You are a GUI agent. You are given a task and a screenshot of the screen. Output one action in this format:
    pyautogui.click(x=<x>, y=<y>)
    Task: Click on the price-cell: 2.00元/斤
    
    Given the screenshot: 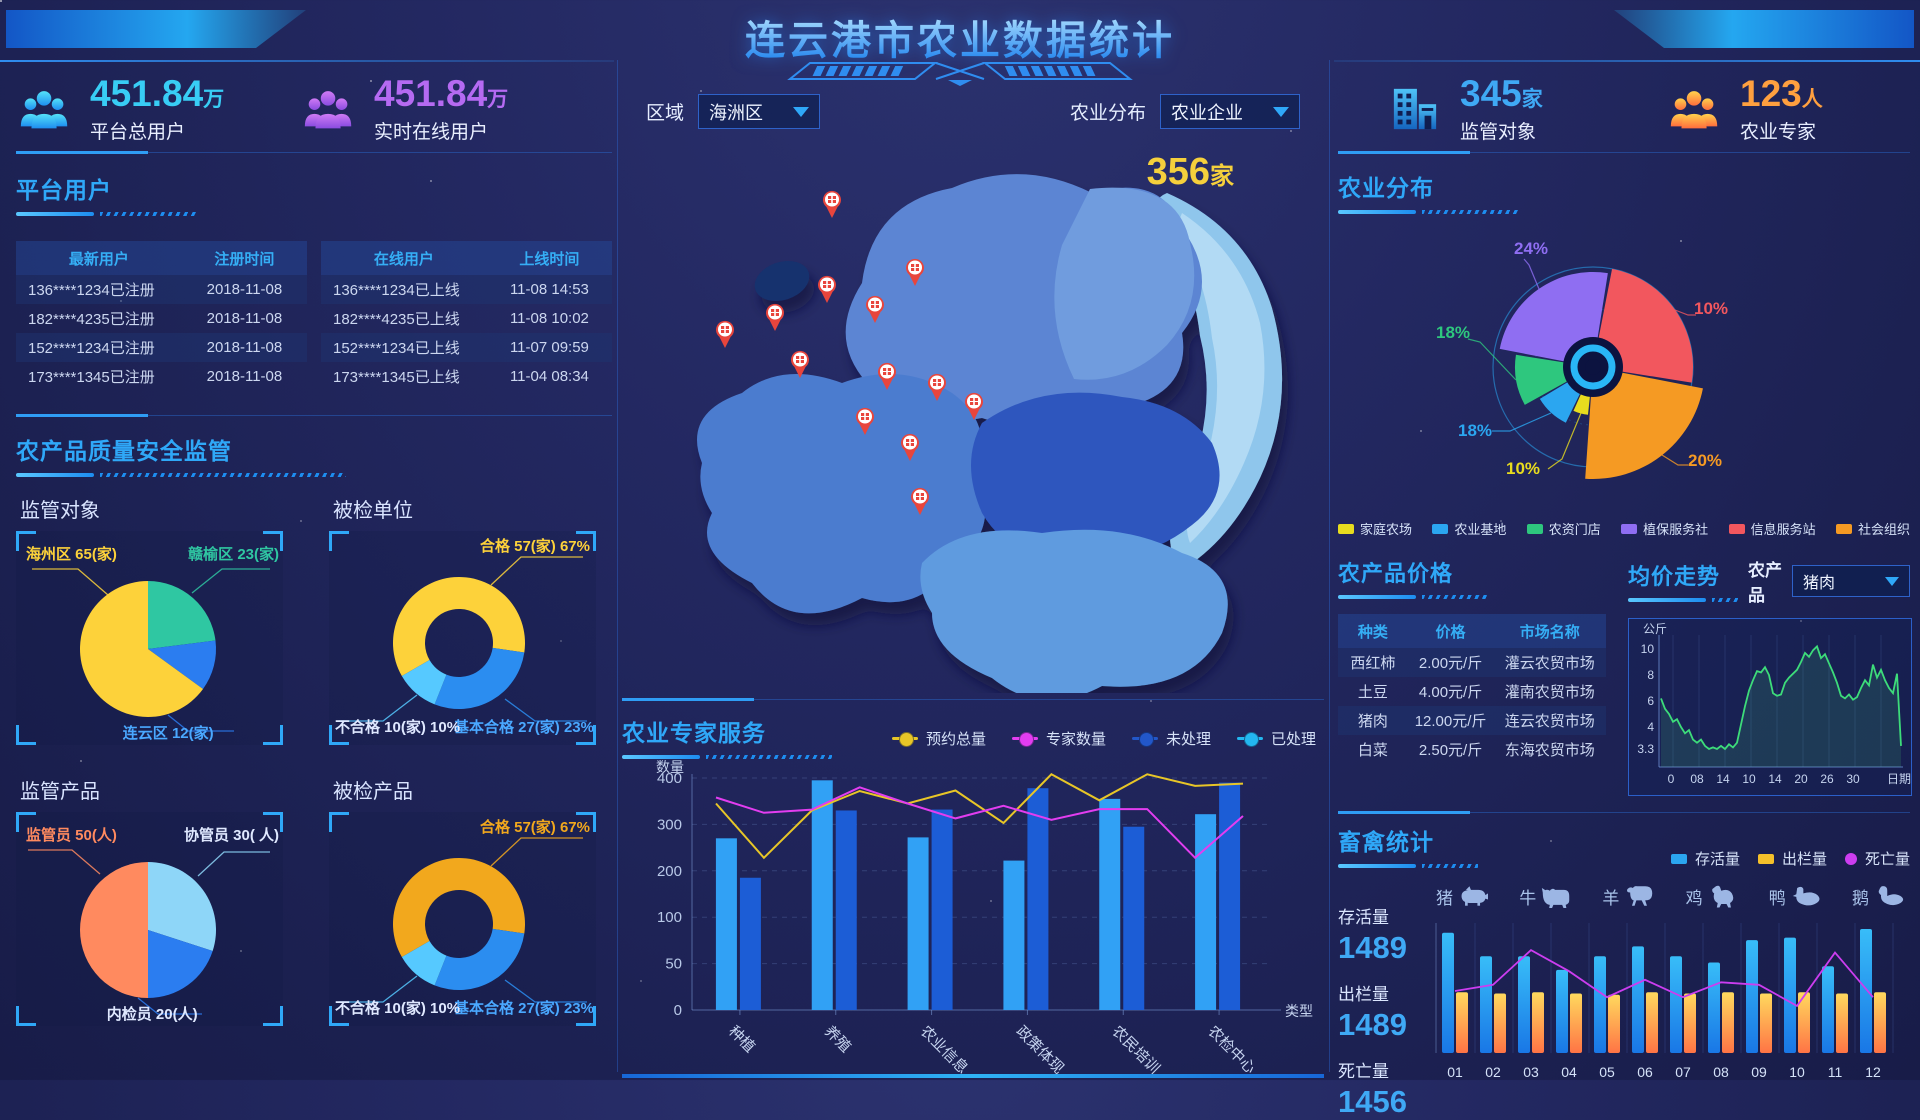 What is the action you would take?
    pyautogui.click(x=1450, y=663)
    